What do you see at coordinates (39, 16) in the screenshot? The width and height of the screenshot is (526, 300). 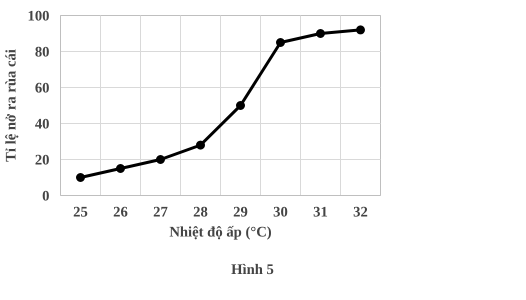 I see `y-tick-label: 100` at bounding box center [39, 16].